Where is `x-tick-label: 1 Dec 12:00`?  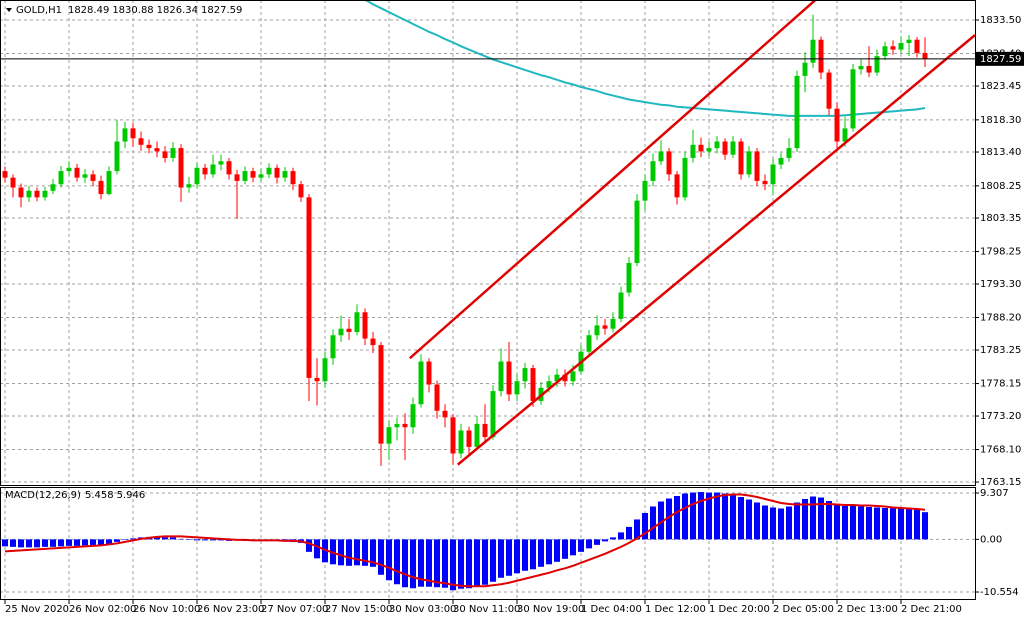 x-tick-label: 1 Dec 12:00 is located at coordinates (675, 609).